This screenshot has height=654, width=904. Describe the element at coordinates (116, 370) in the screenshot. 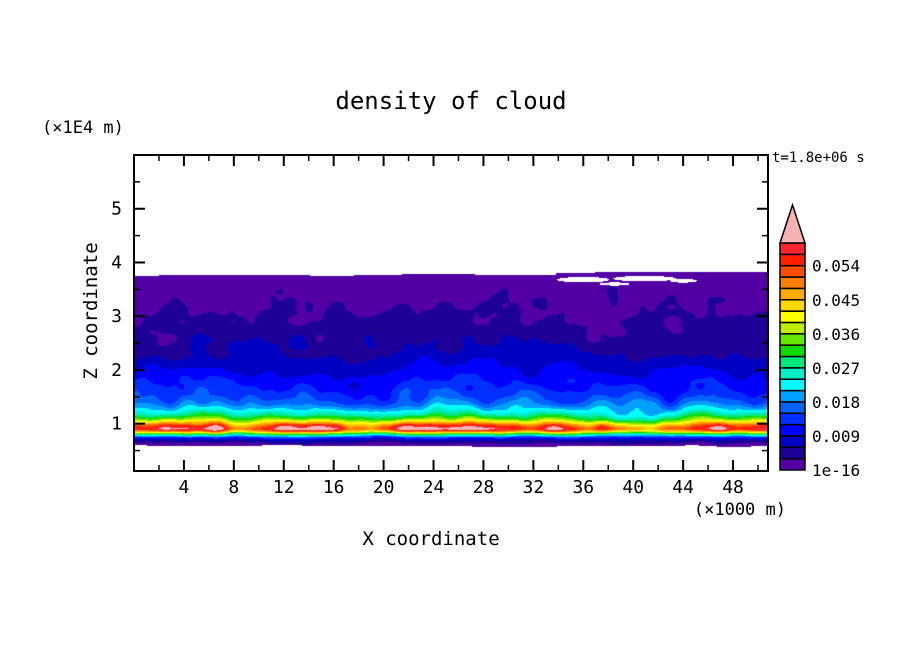

I see `z-tick-label: 2` at that location.